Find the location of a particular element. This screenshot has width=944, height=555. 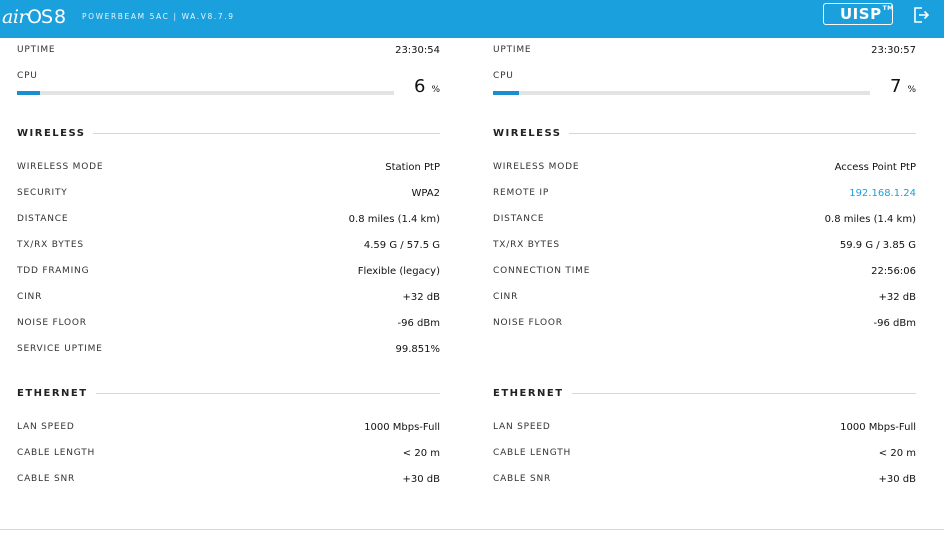

uisp-button: UISPTM is located at coordinates (858, 14).